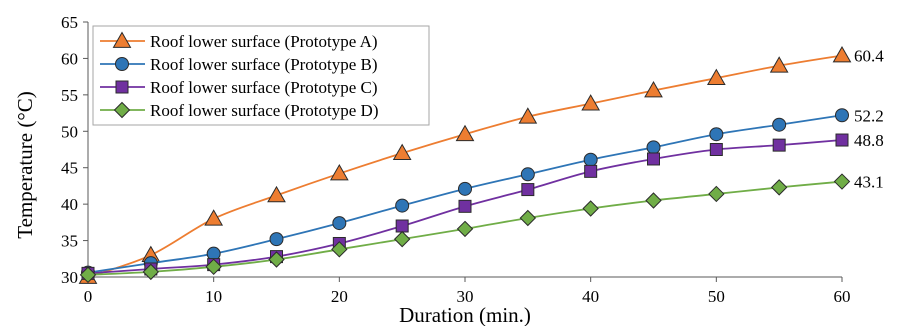  I want to click on x-tick-label: 20, so click(339, 296).